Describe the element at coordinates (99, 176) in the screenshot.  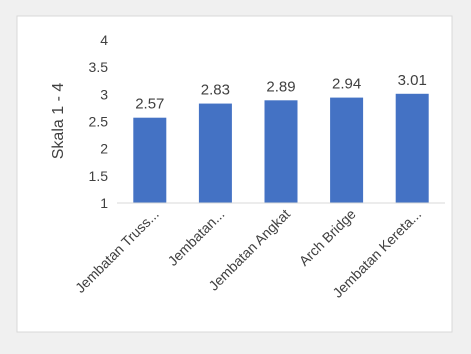
I see `y-tick-label: 1.5` at that location.